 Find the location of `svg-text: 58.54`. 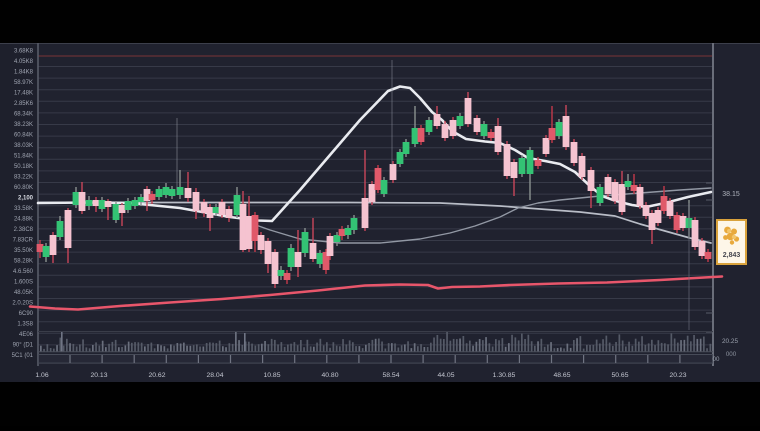

svg-text: 58.54 is located at coordinates (390, 375).